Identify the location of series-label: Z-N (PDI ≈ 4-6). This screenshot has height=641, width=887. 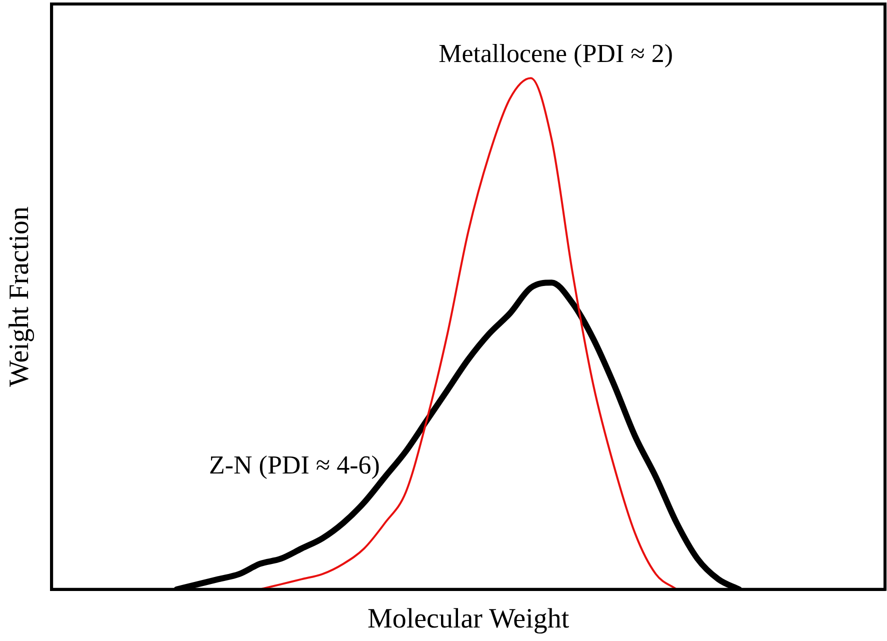
(294, 465).